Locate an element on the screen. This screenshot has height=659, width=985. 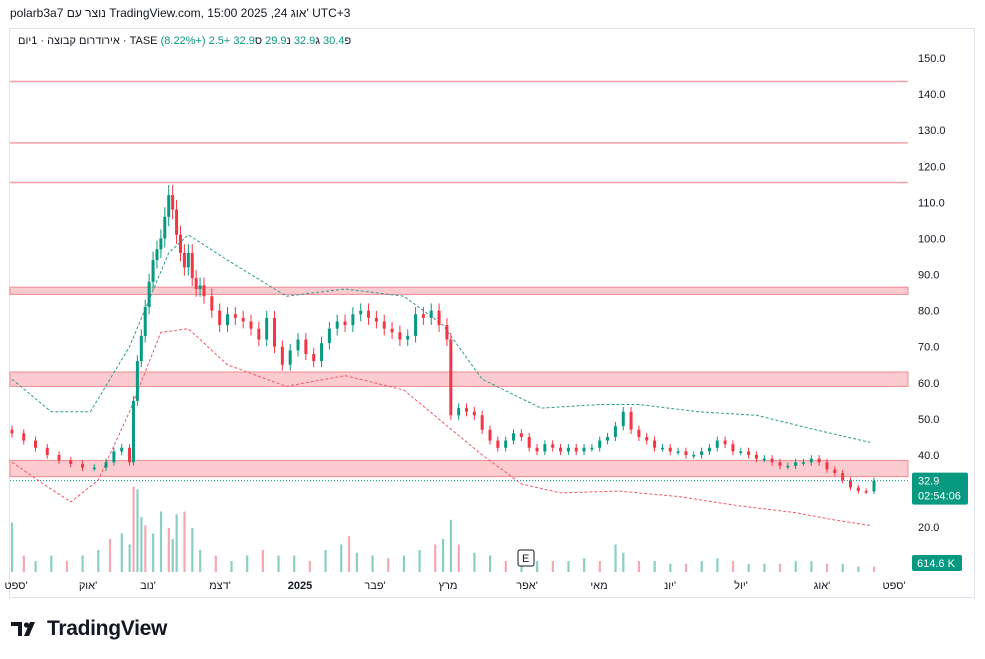
y-tick-label: 120.0 is located at coordinates (932, 167).